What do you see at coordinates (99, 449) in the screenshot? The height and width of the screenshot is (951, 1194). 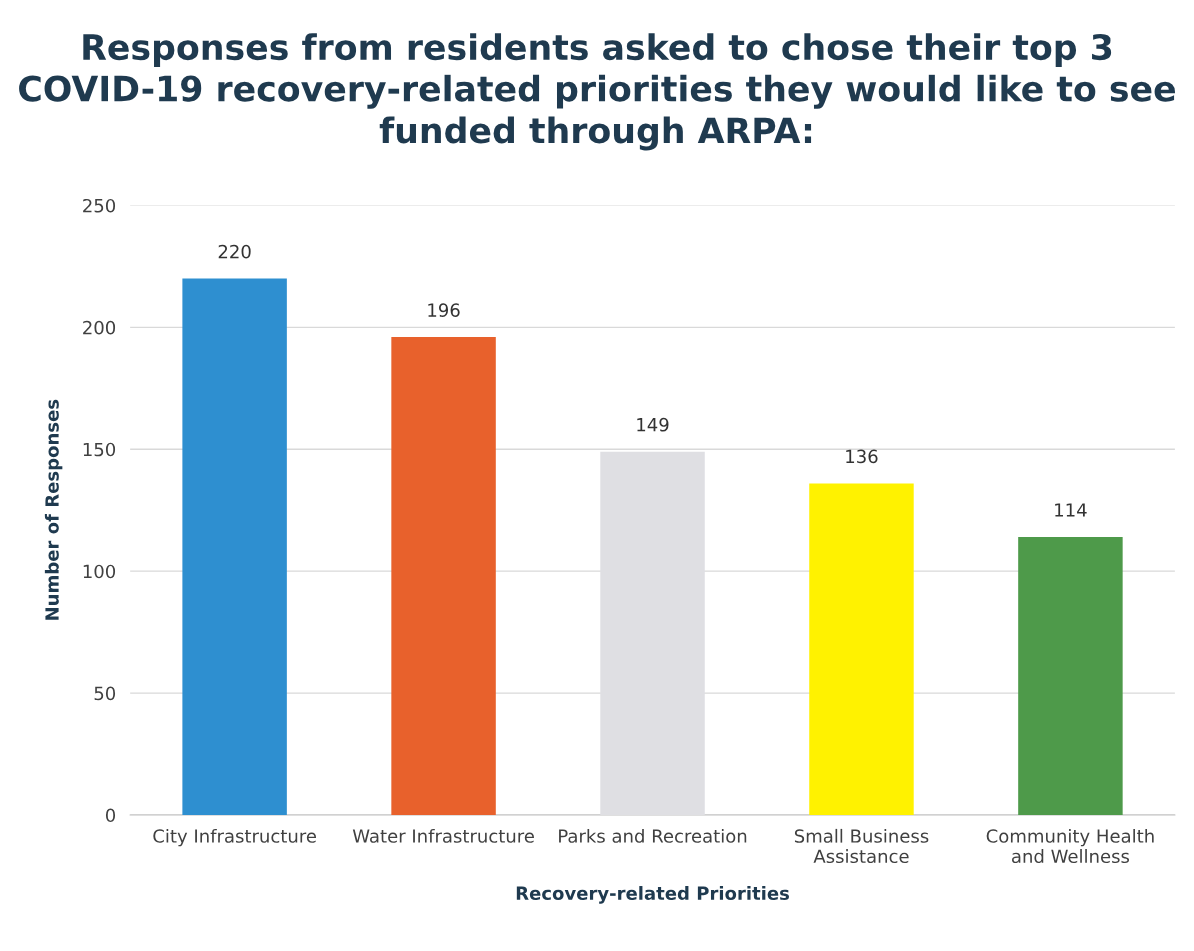 I see `y-tick-label: 150` at bounding box center [99, 449].